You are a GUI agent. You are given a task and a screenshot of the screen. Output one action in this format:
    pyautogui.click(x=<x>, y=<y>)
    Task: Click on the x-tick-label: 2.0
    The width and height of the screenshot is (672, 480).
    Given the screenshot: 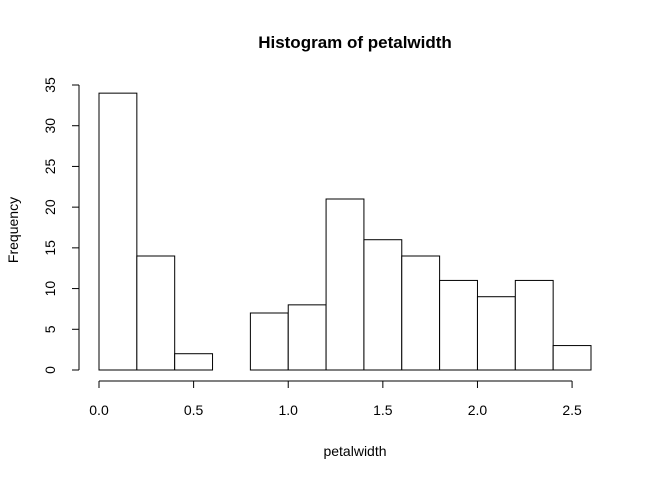 What is the action you would take?
    pyautogui.click(x=478, y=410)
    